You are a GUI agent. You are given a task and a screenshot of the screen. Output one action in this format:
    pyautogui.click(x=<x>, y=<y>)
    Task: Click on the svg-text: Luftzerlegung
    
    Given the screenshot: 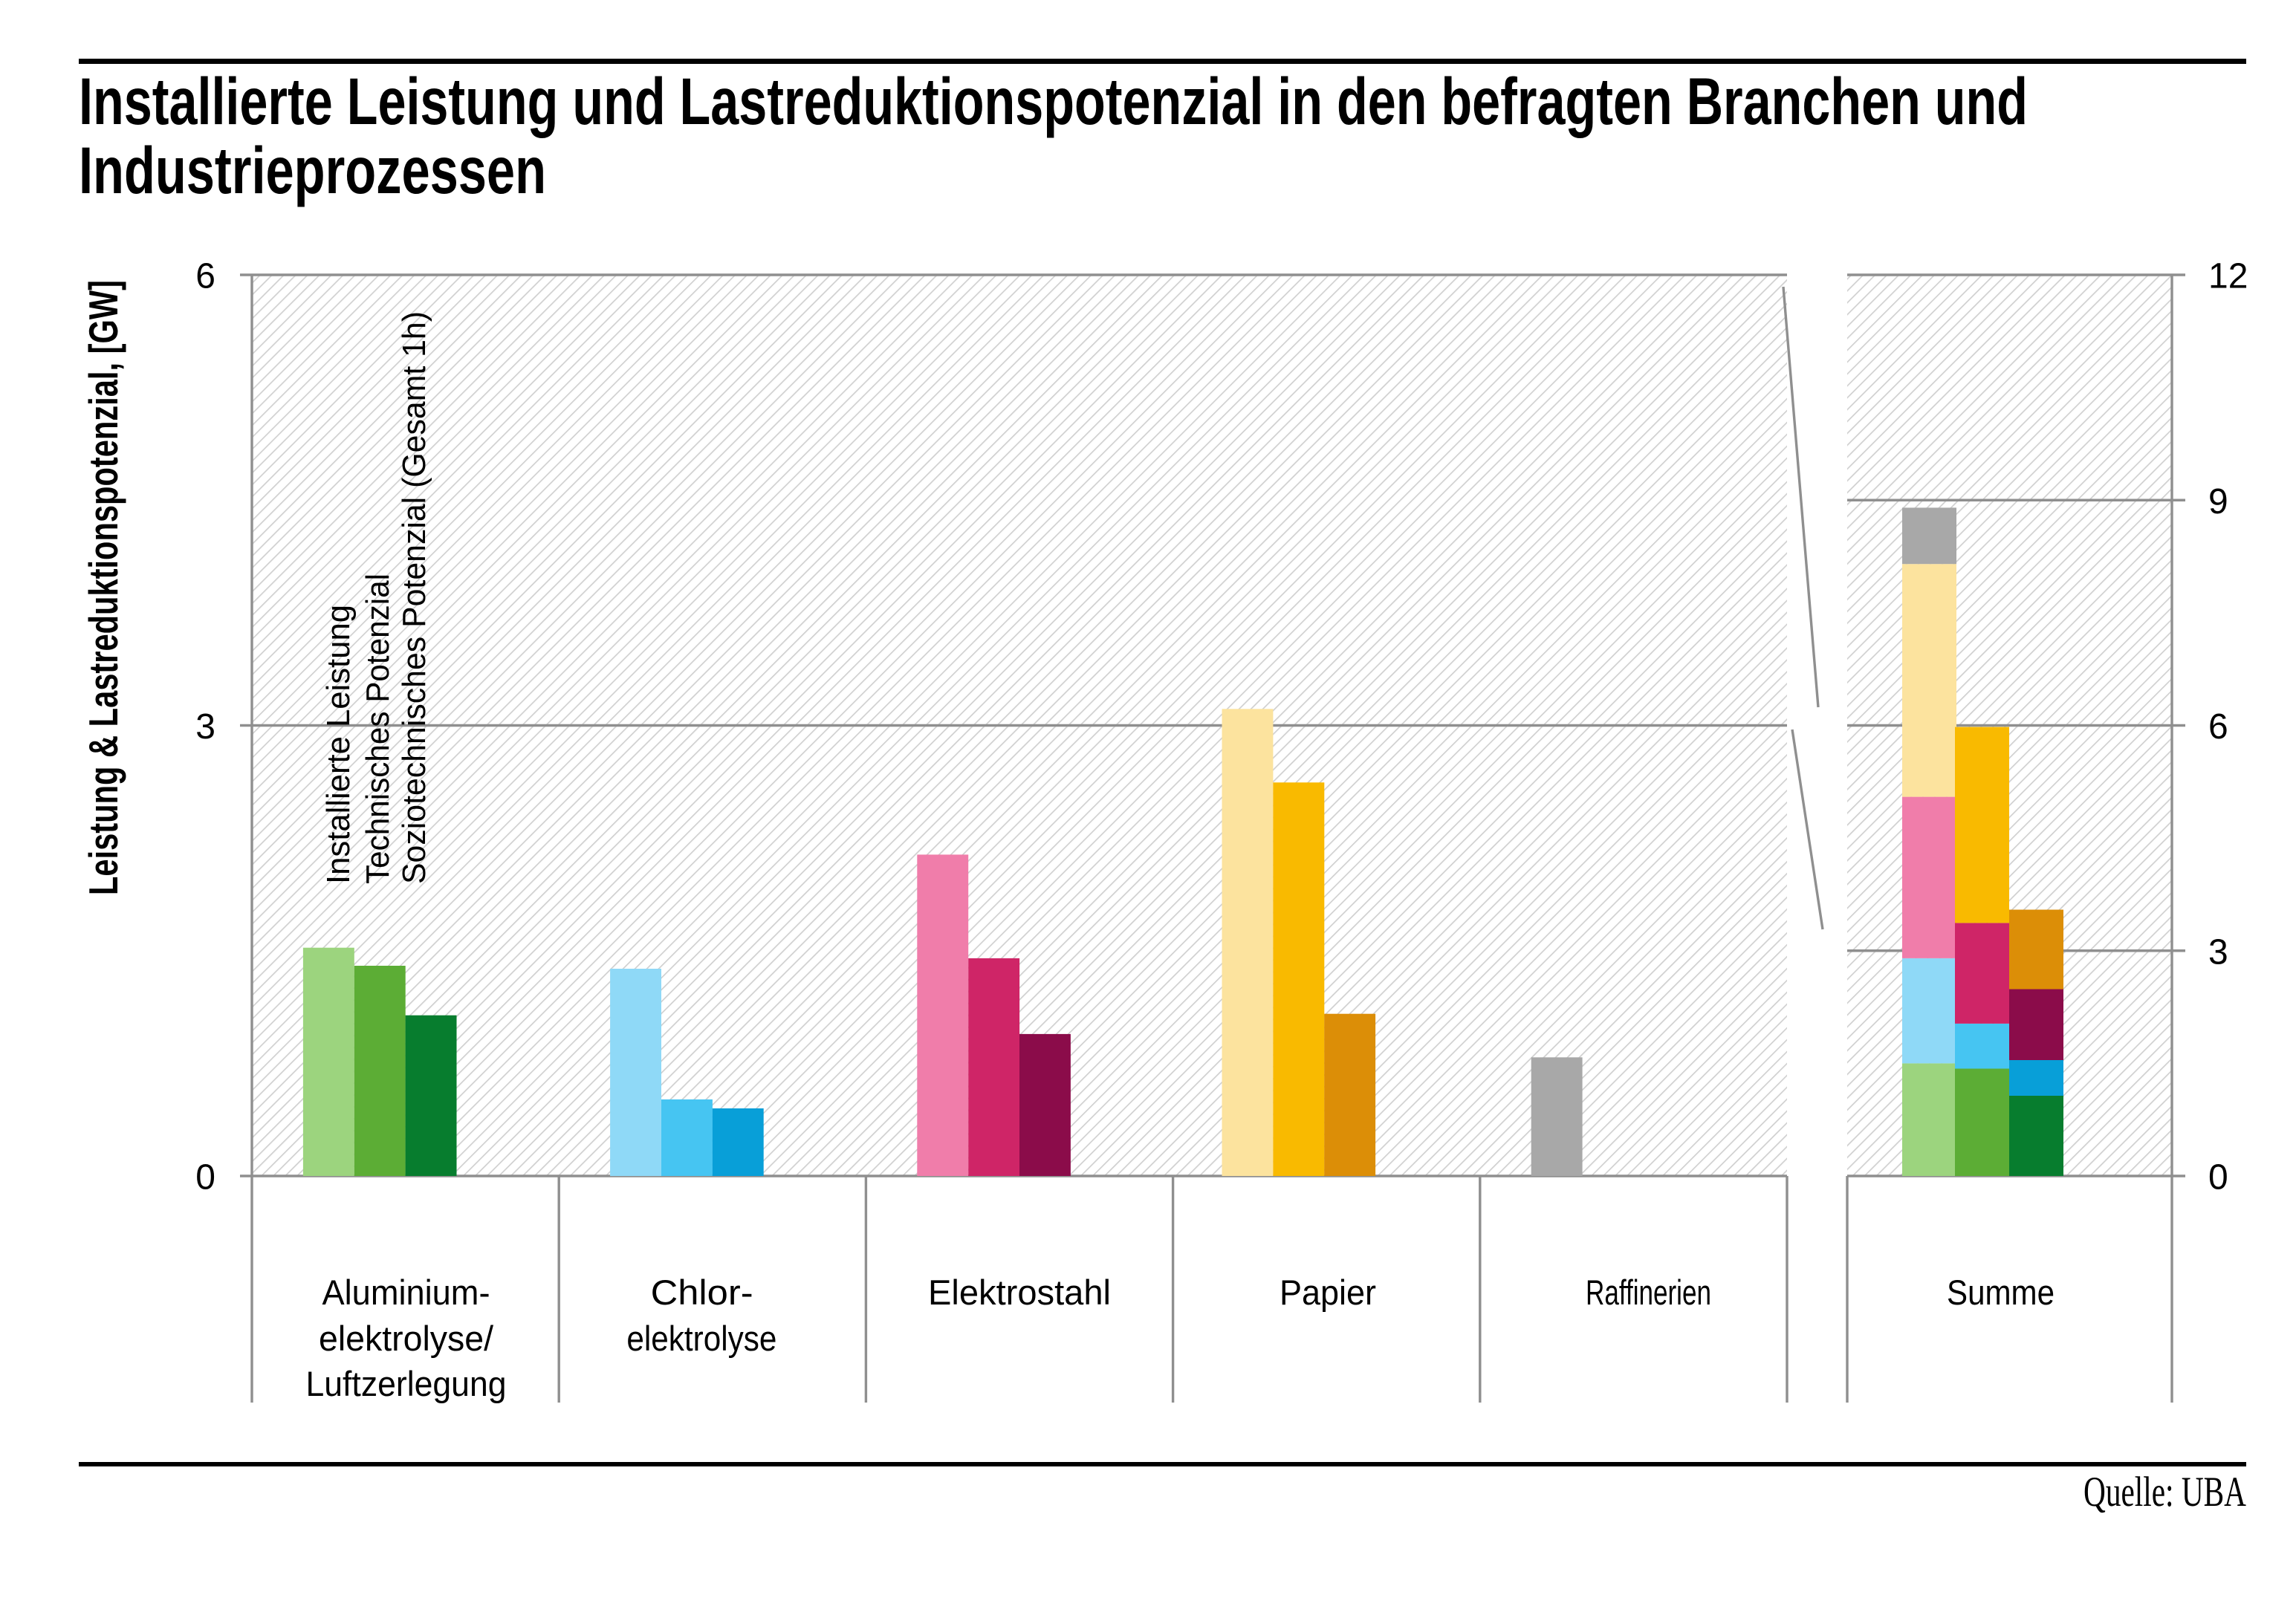 What is the action you would take?
    pyautogui.click(x=407, y=1383)
    